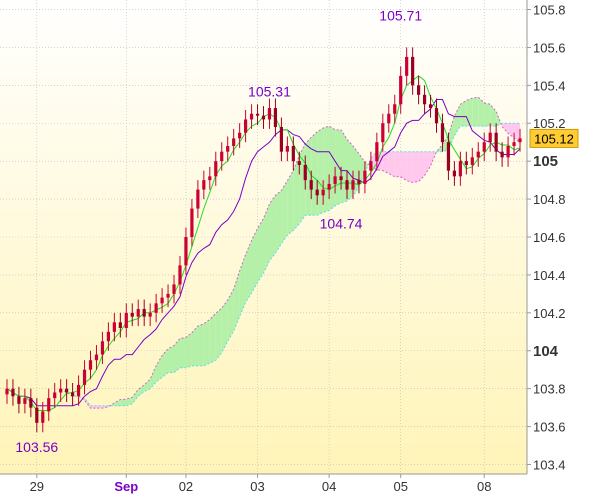 This screenshot has height=497, width=600. Describe the element at coordinates (549, 465) in the screenshot. I see `y-tick-label: 103.4` at that location.